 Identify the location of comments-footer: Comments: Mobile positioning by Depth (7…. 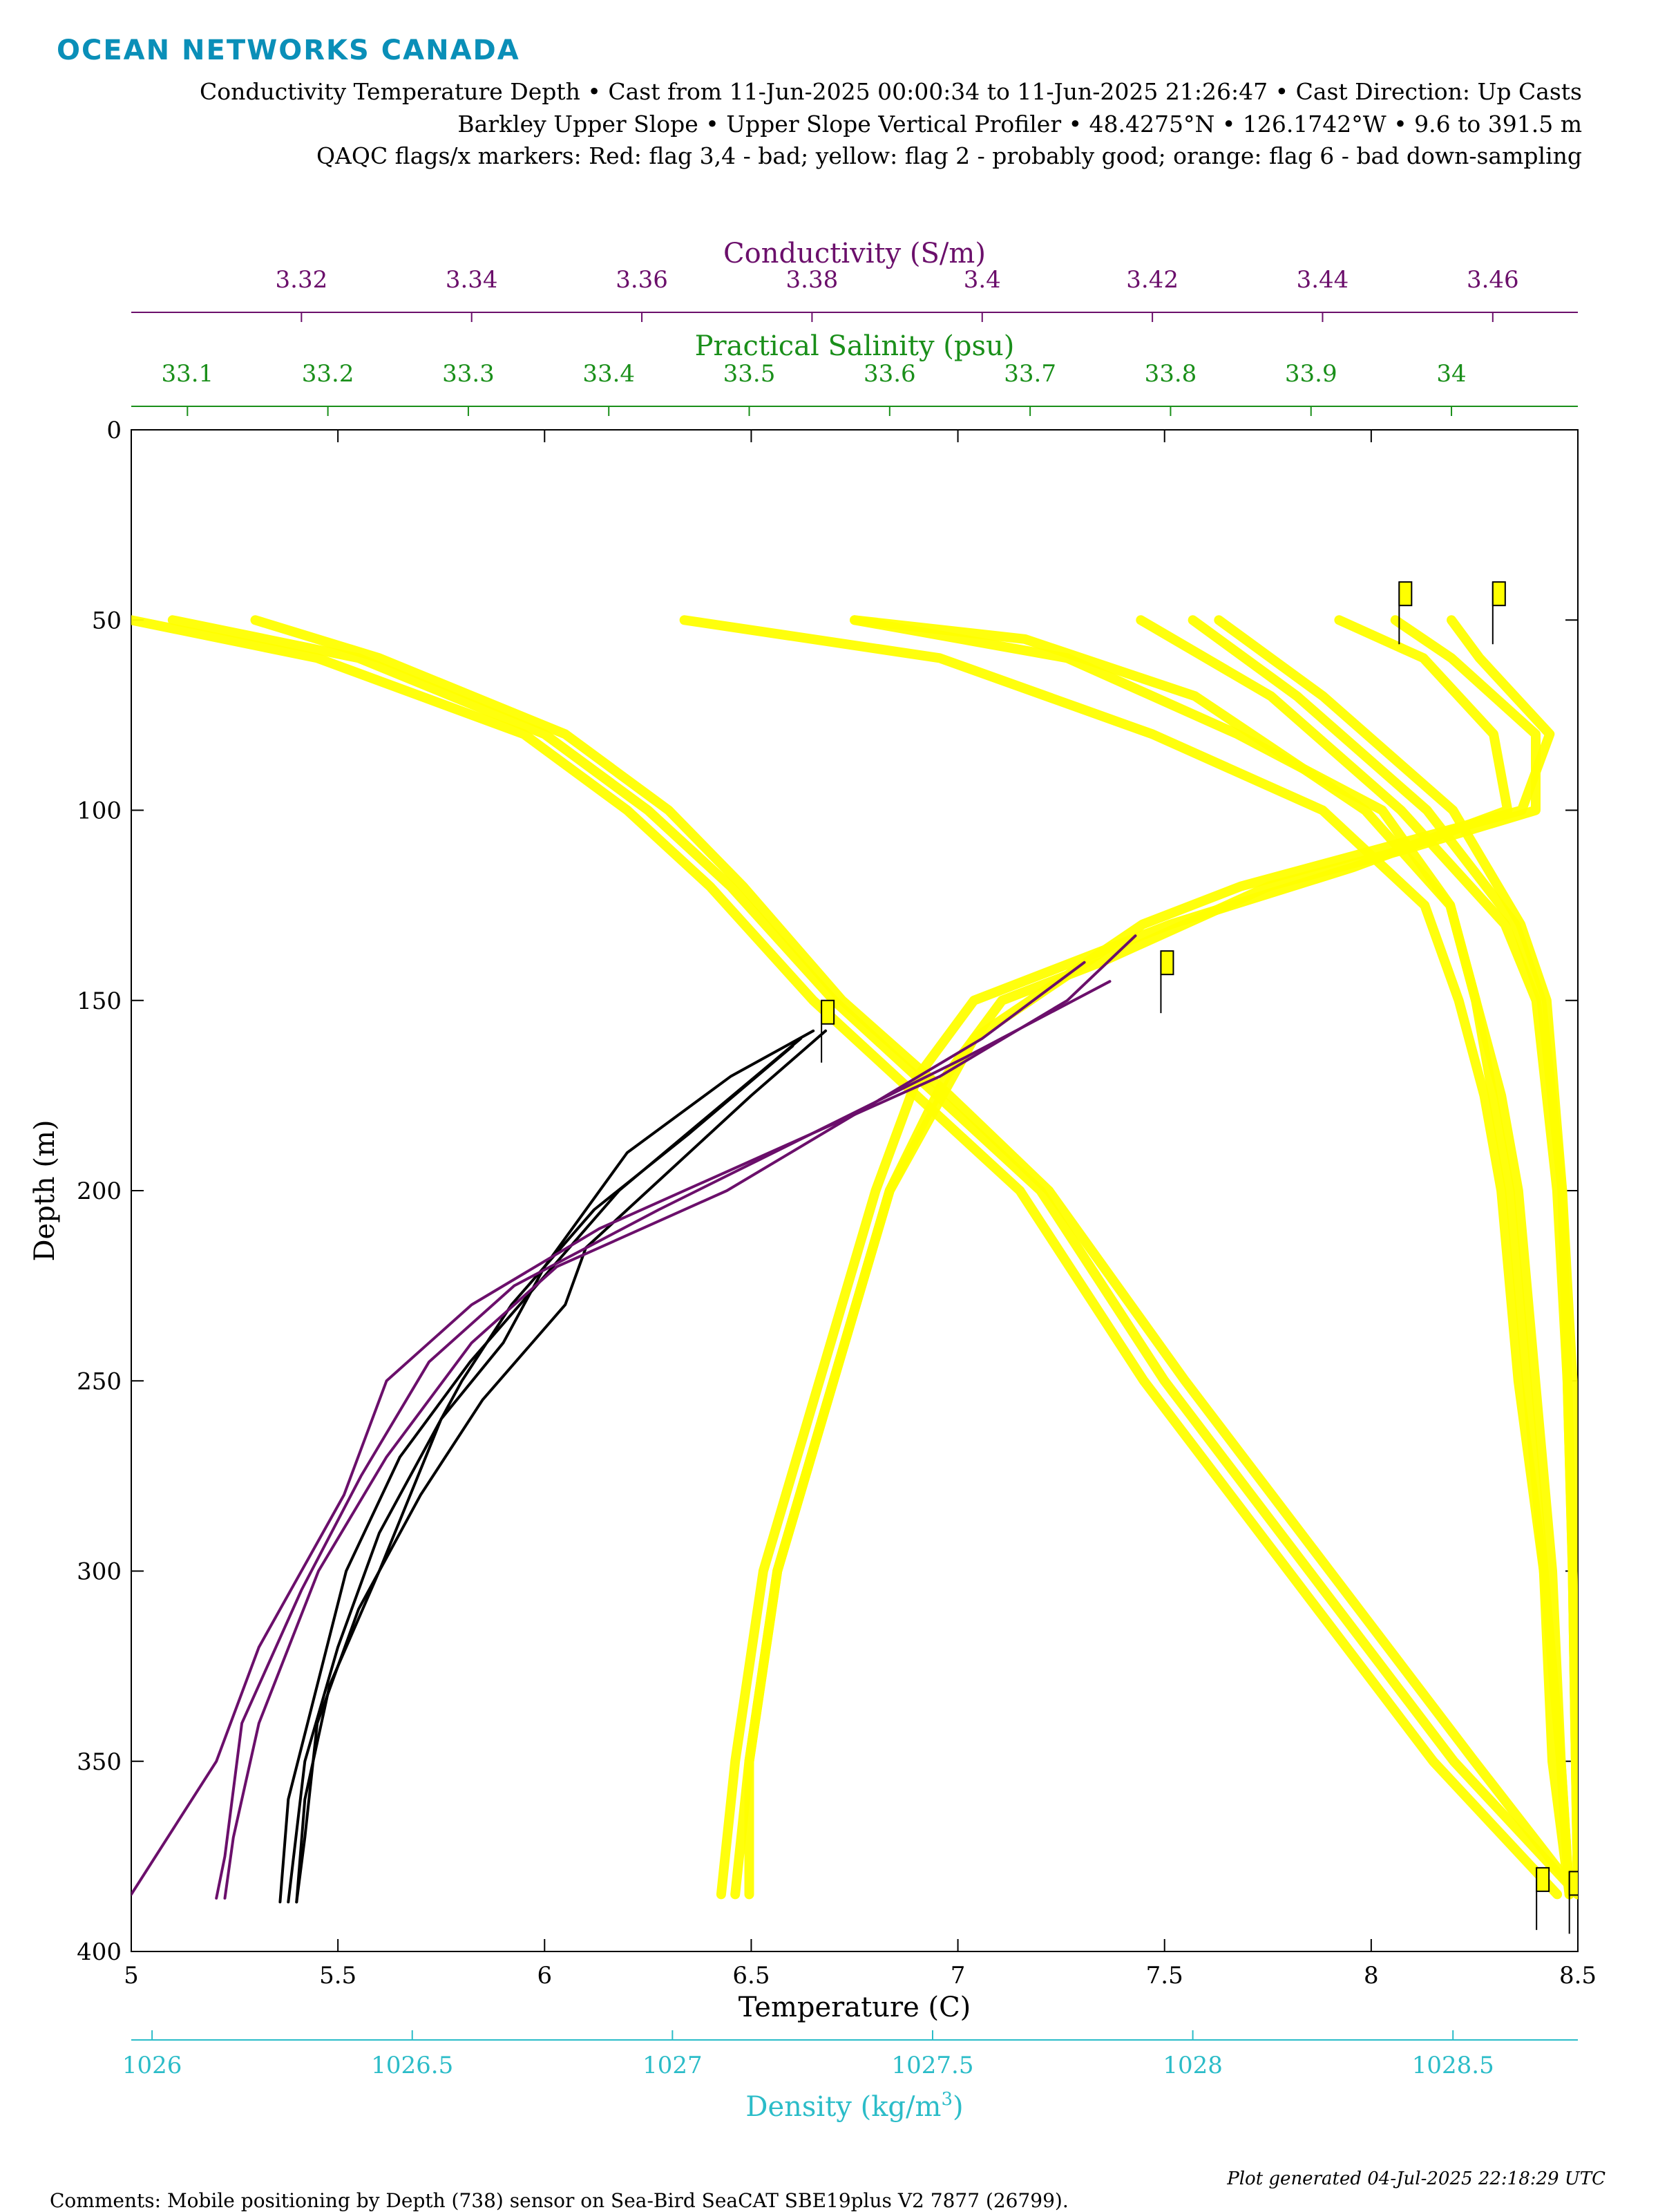
(559, 2200).